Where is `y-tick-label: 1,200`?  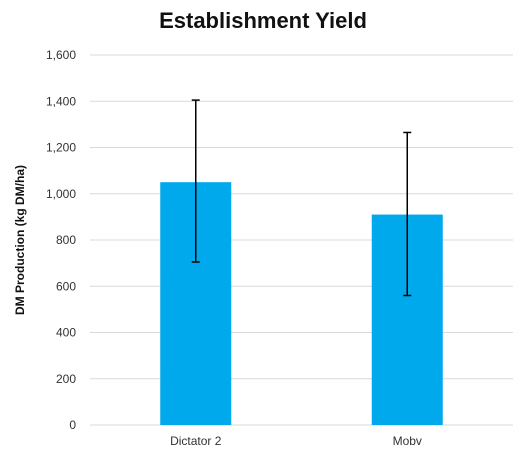
y-tick-label: 1,200 is located at coordinates (61, 148).